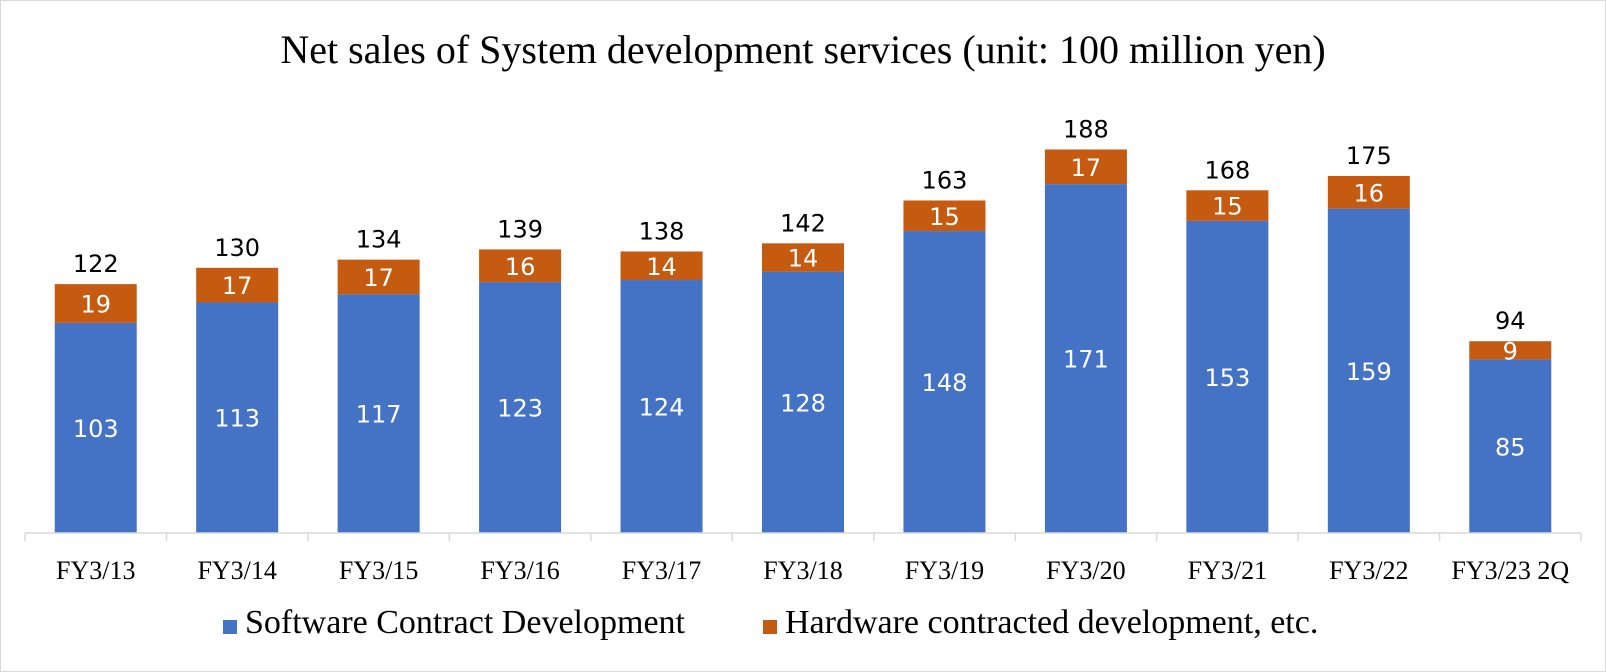 The image size is (1606, 672). I want to click on label-hardware-7: 15, so click(944, 217).